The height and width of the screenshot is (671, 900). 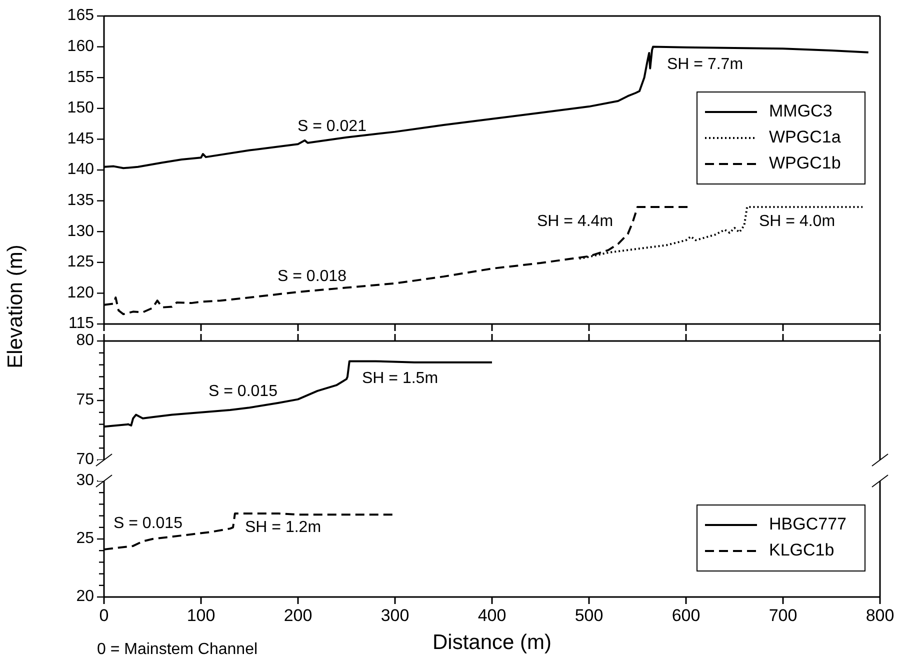 What do you see at coordinates (80, 77) in the screenshot?
I see `y-tick-label: 155` at bounding box center [80, 77].